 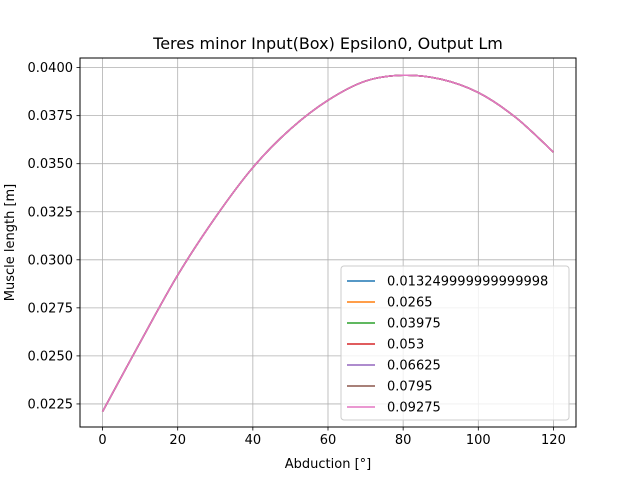 What do you see at coordinates (51, 68) in the screenshot?
I see `y-tick-label: 0.0400` at bounding box center [51, 68].